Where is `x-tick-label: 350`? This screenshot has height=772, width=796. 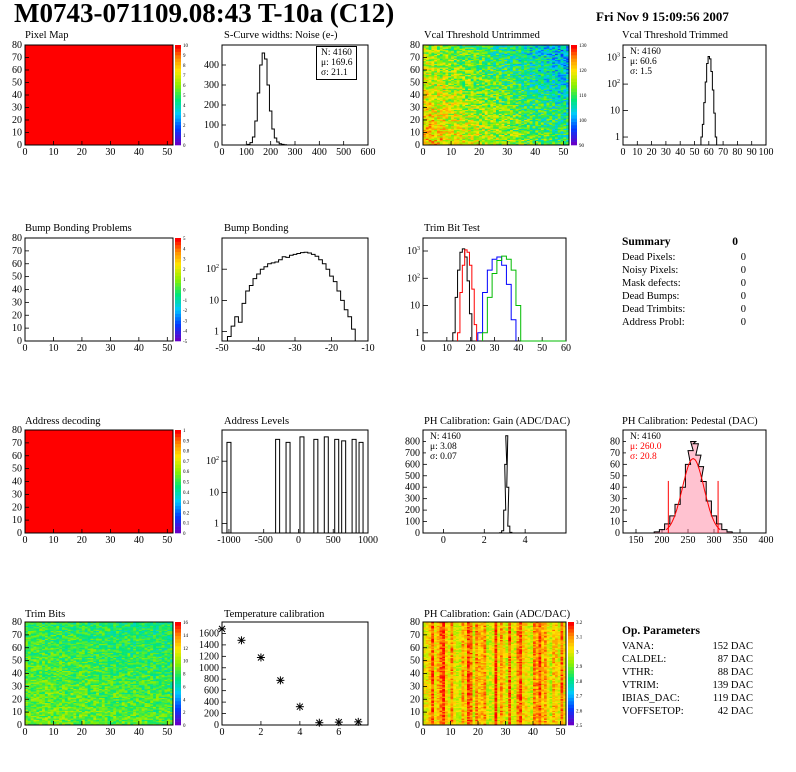 x-tick-label: 350 is located at coordinates (740, 540).